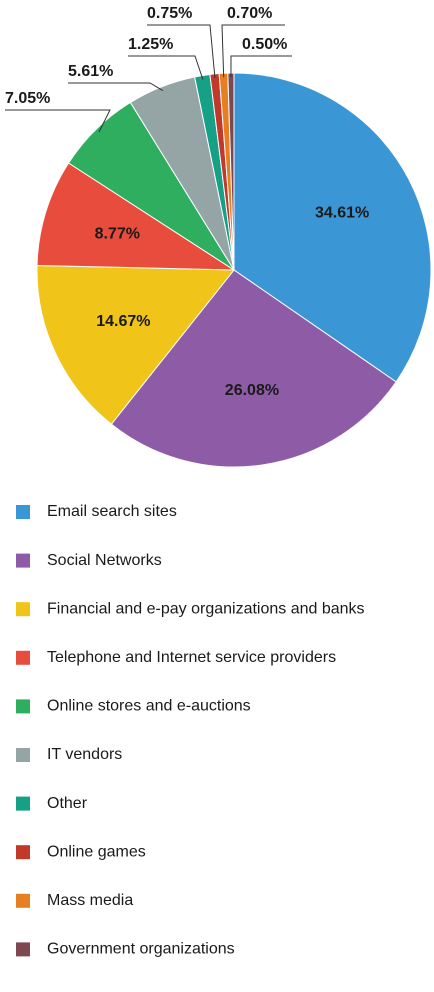  What do you see at coordinates (96, 851) in the screenshot?
I see `legend-label: Online games` at bounding box center [96, 851].